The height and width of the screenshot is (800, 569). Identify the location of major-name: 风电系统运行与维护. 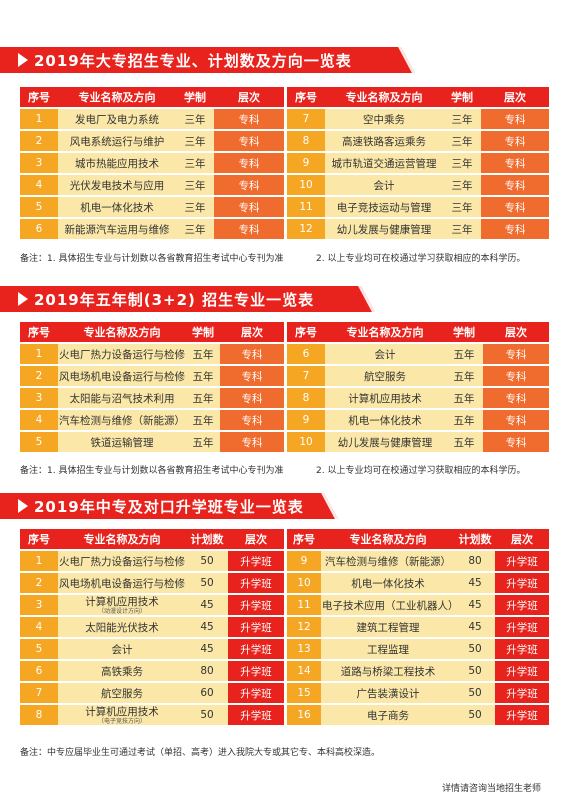
(117, 141).